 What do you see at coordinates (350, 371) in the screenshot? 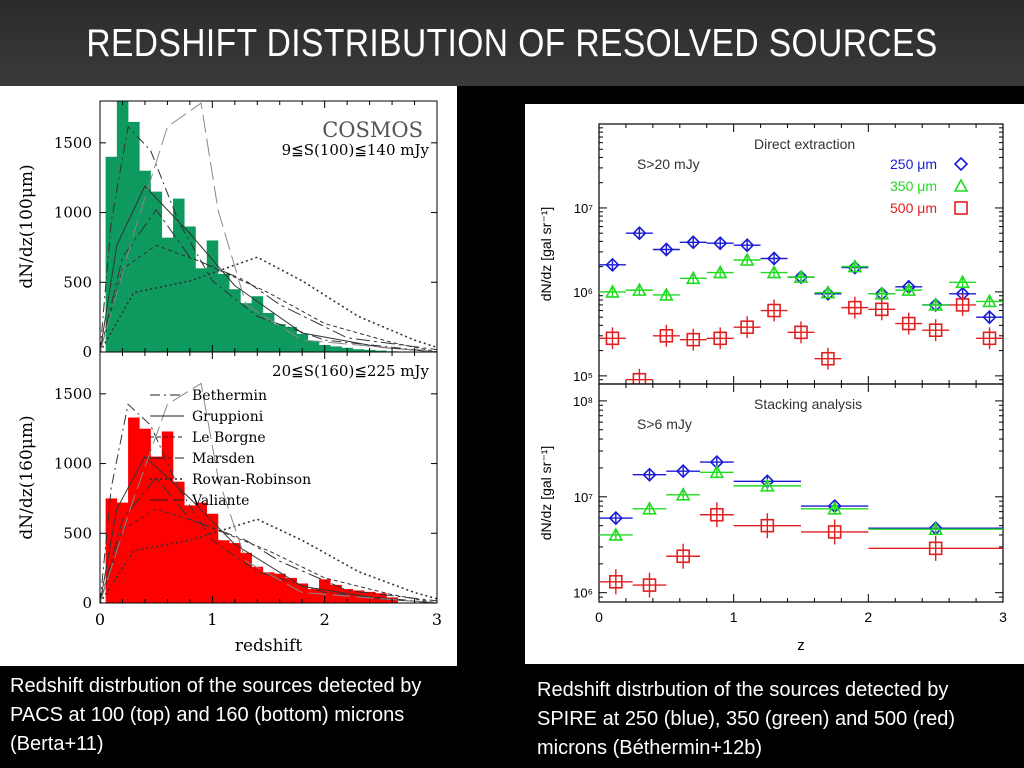
I see `selection-annotation: 20≦S(160)≦225 mJy` at bounding box center [350, 371].